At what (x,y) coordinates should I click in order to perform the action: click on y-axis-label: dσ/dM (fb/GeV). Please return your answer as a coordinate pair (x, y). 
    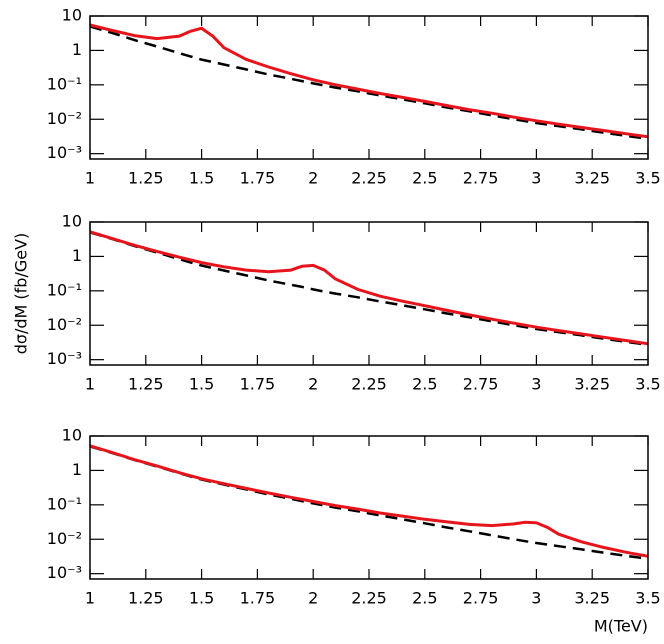
    Looking at the image, I should click on (21, 294).